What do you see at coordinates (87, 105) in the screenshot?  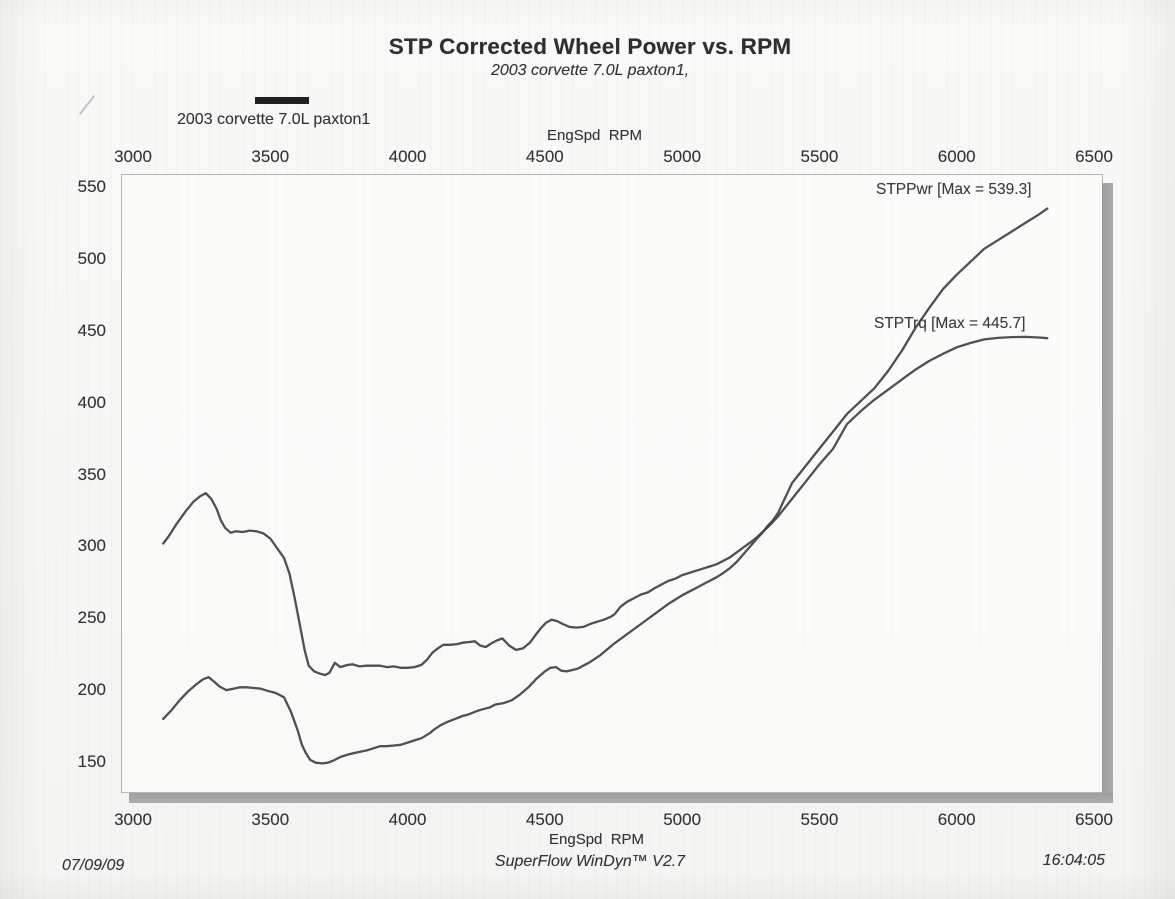 I see `scan-scratch-mark` at bounding box center [87, 105].